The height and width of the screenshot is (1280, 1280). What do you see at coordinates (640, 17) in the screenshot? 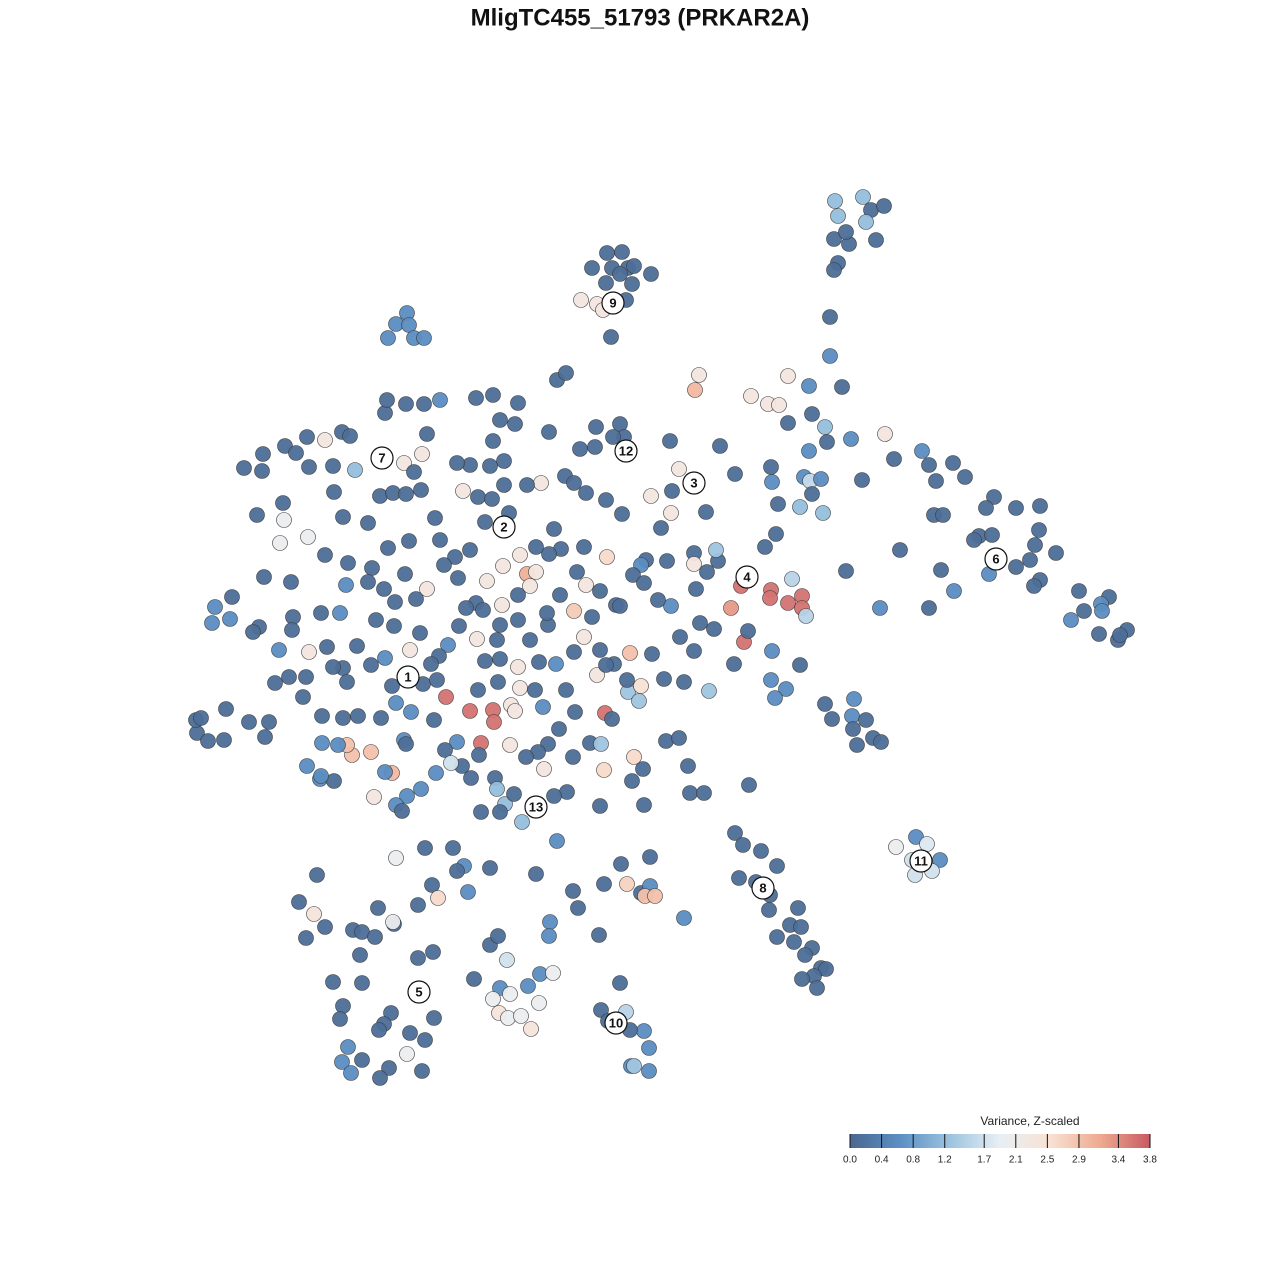
I see `chart-title: MligTC455_51793 (PRKAR2A)` at bounding box center [640, 17].